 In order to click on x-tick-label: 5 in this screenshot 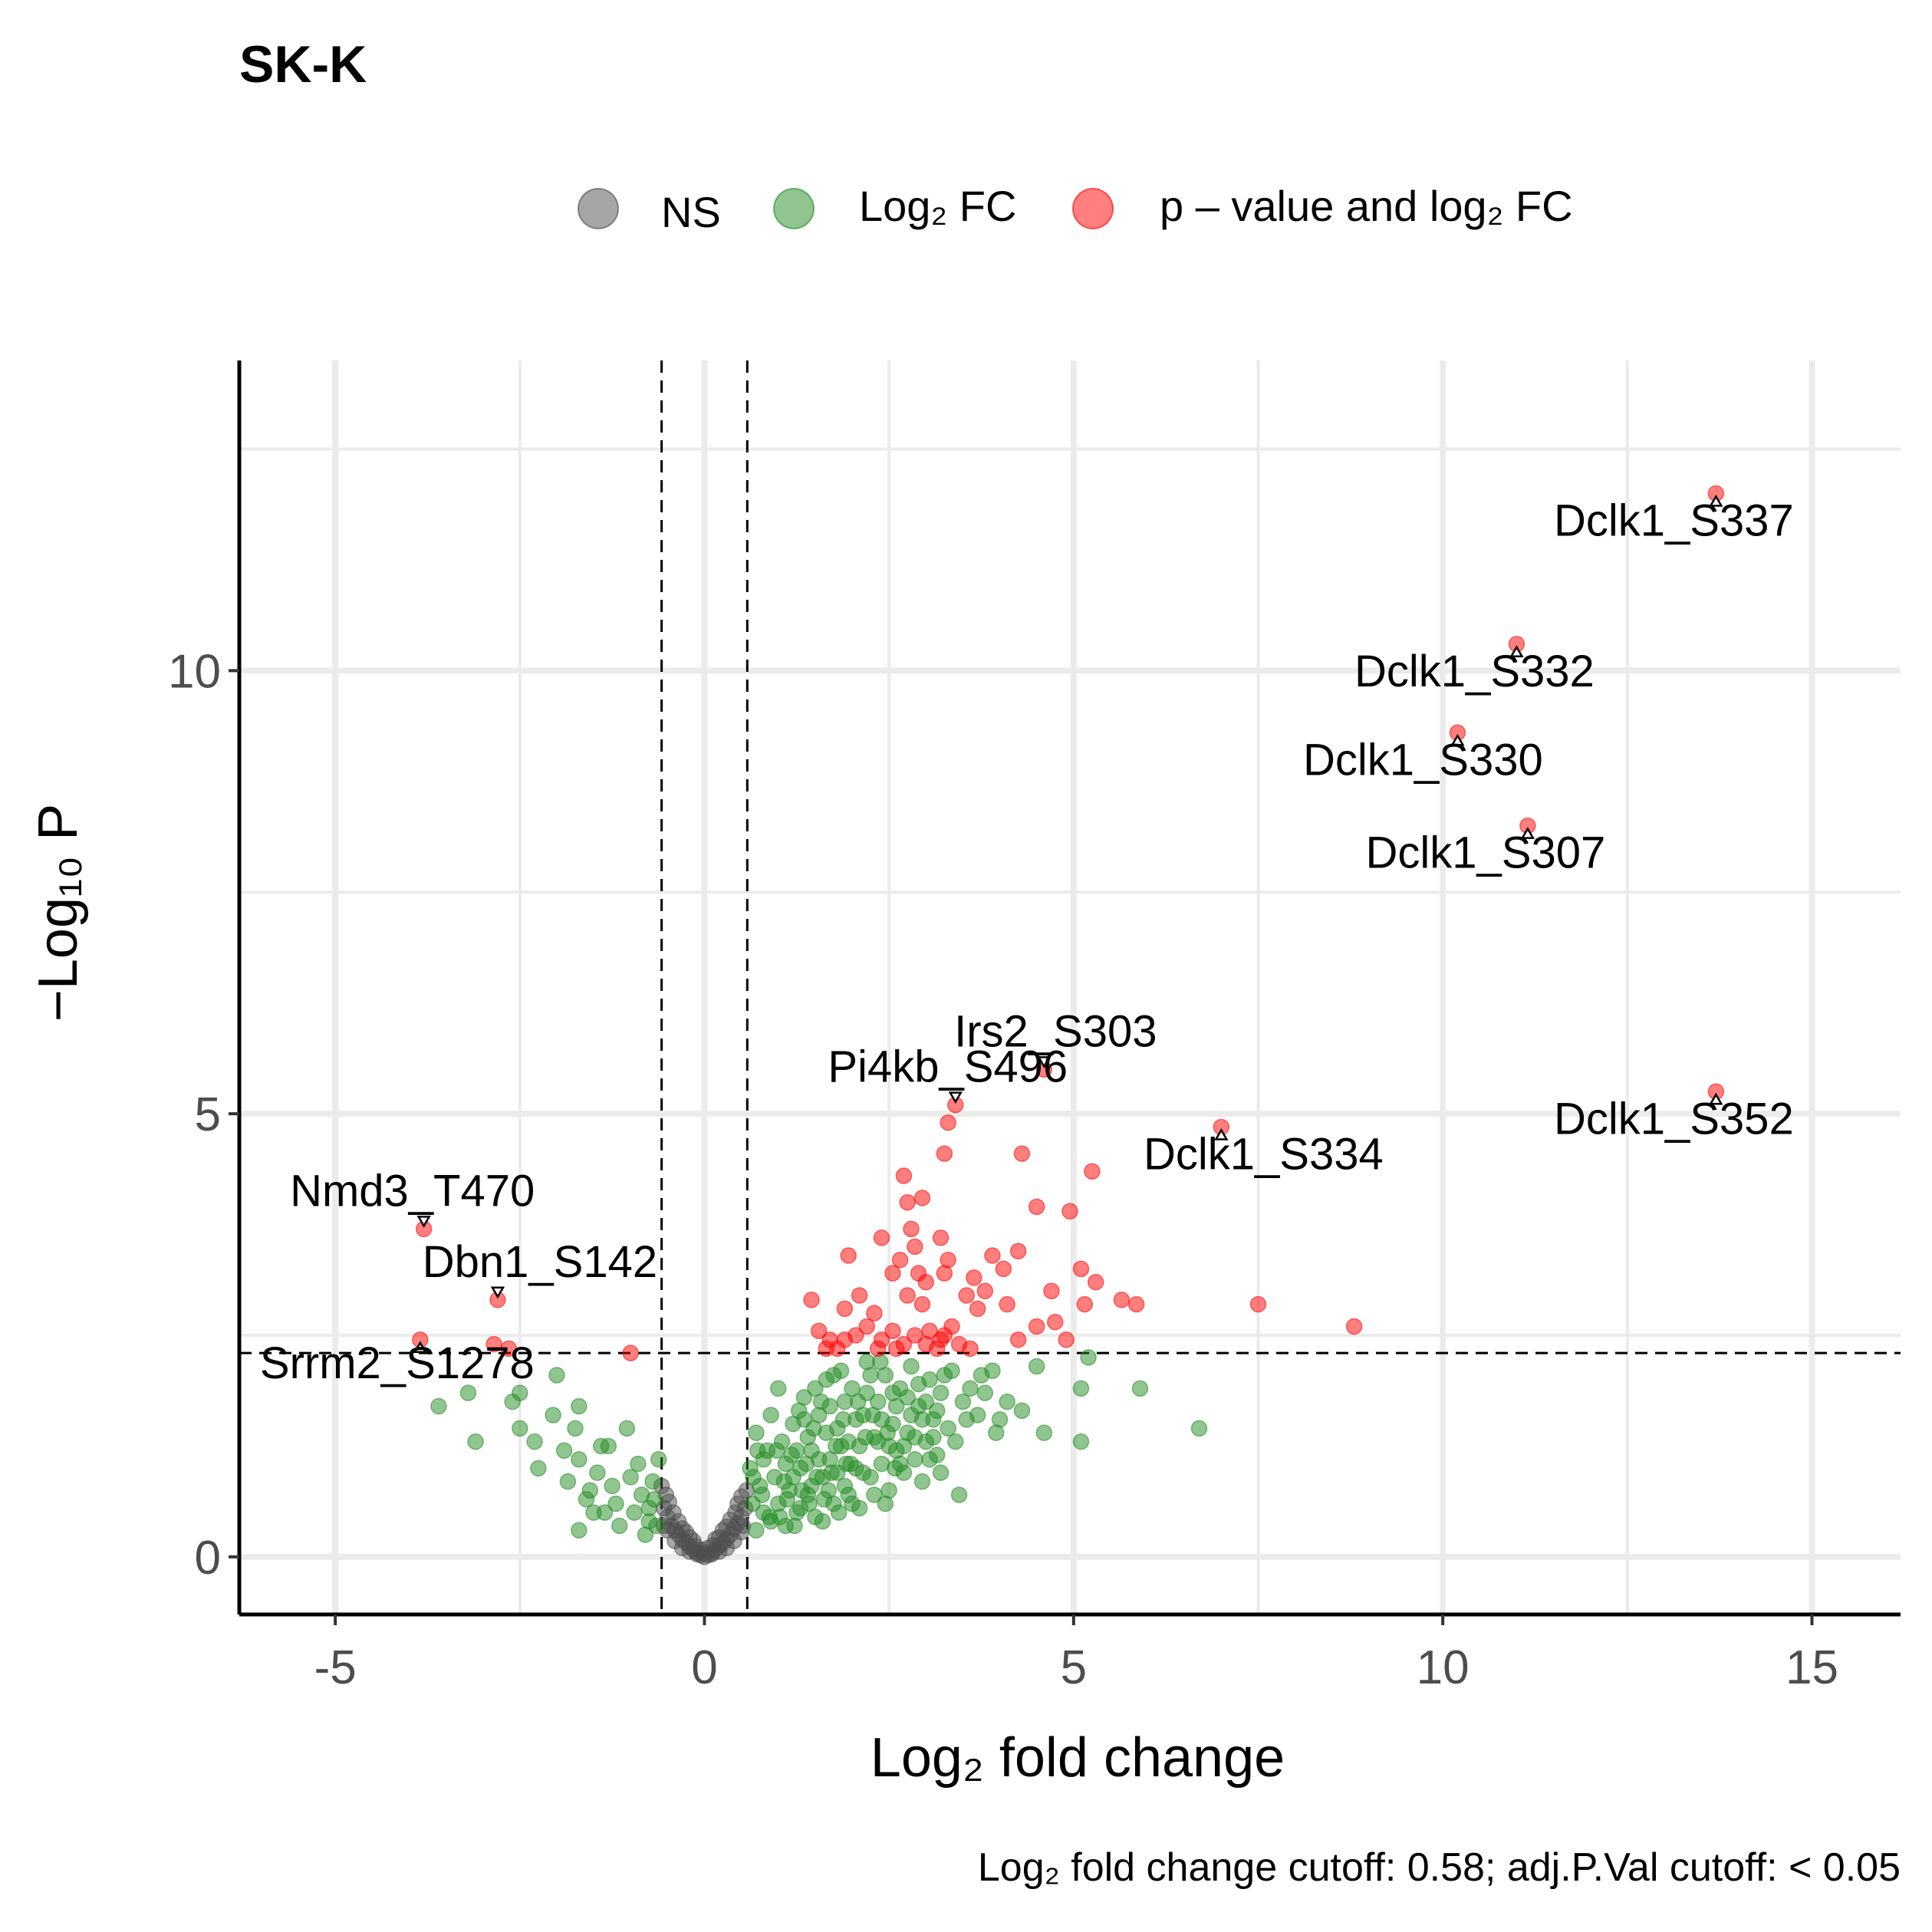, I will do `click(1074, 1667)`.